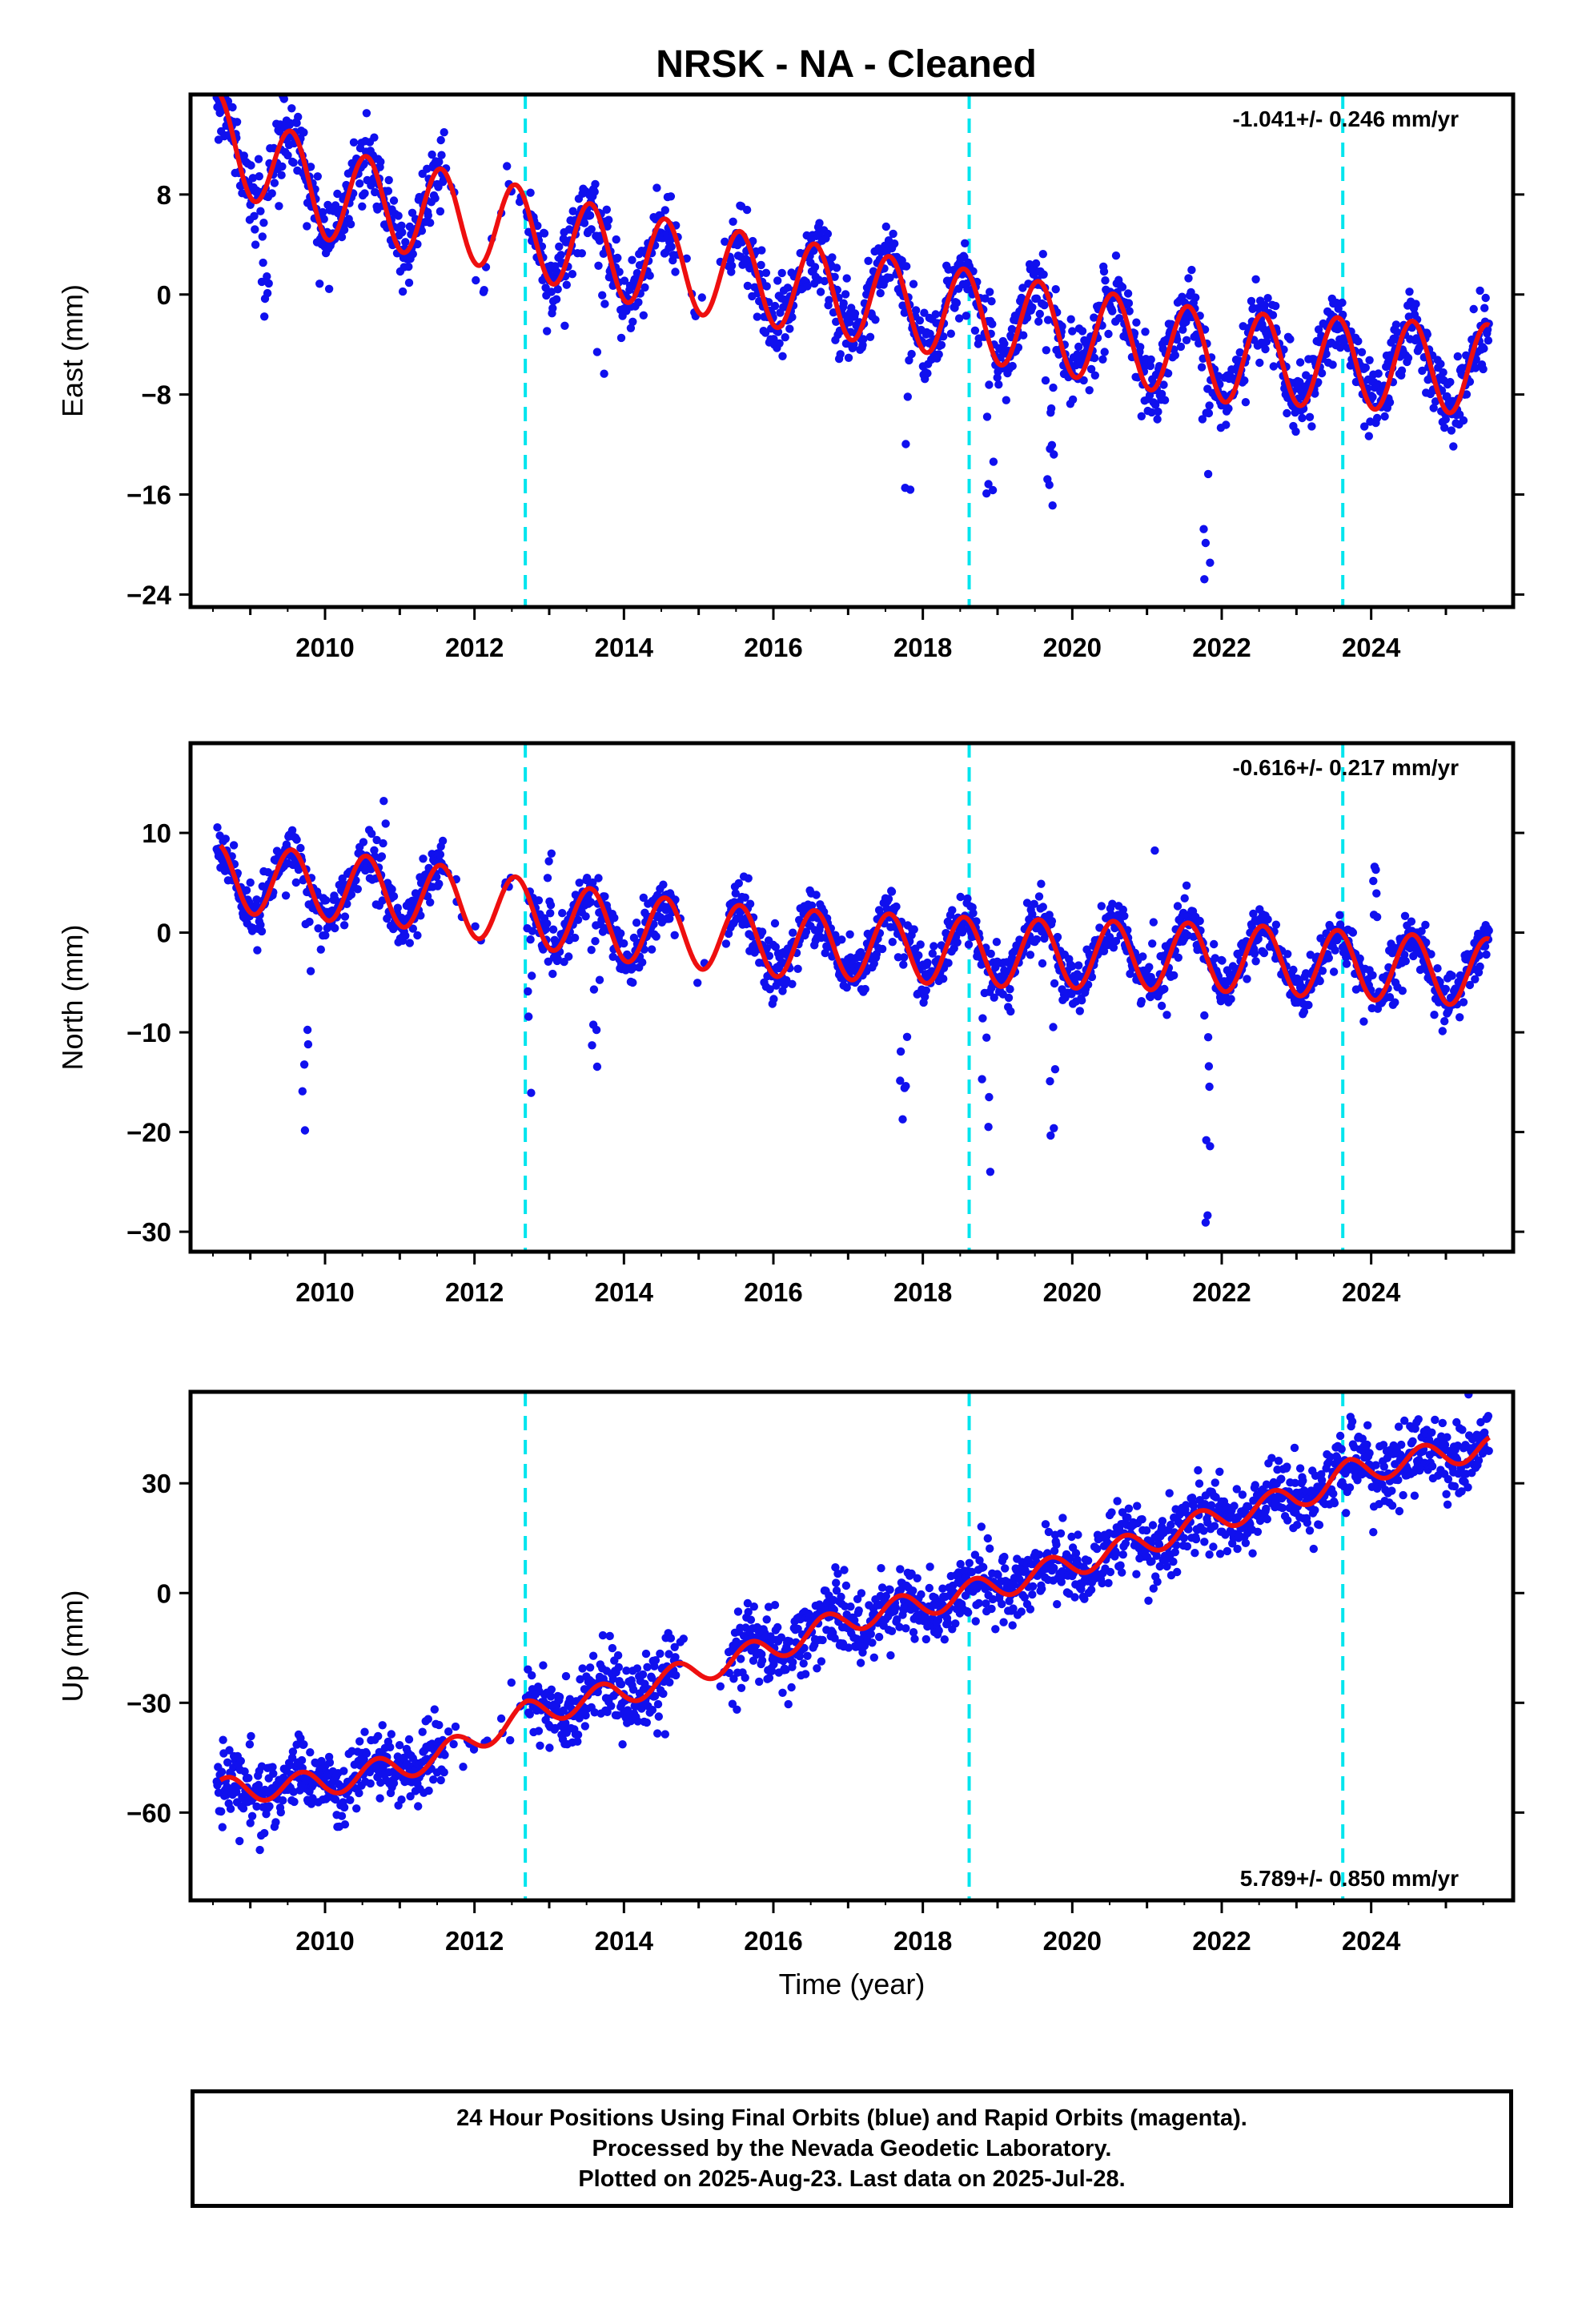 The height and width of the screenshot is (2324, 1582). What do you see at coordinates (474, 647) in the screenshot?
I see `x-tick-label: 2012` at bounding box center [474, 647].